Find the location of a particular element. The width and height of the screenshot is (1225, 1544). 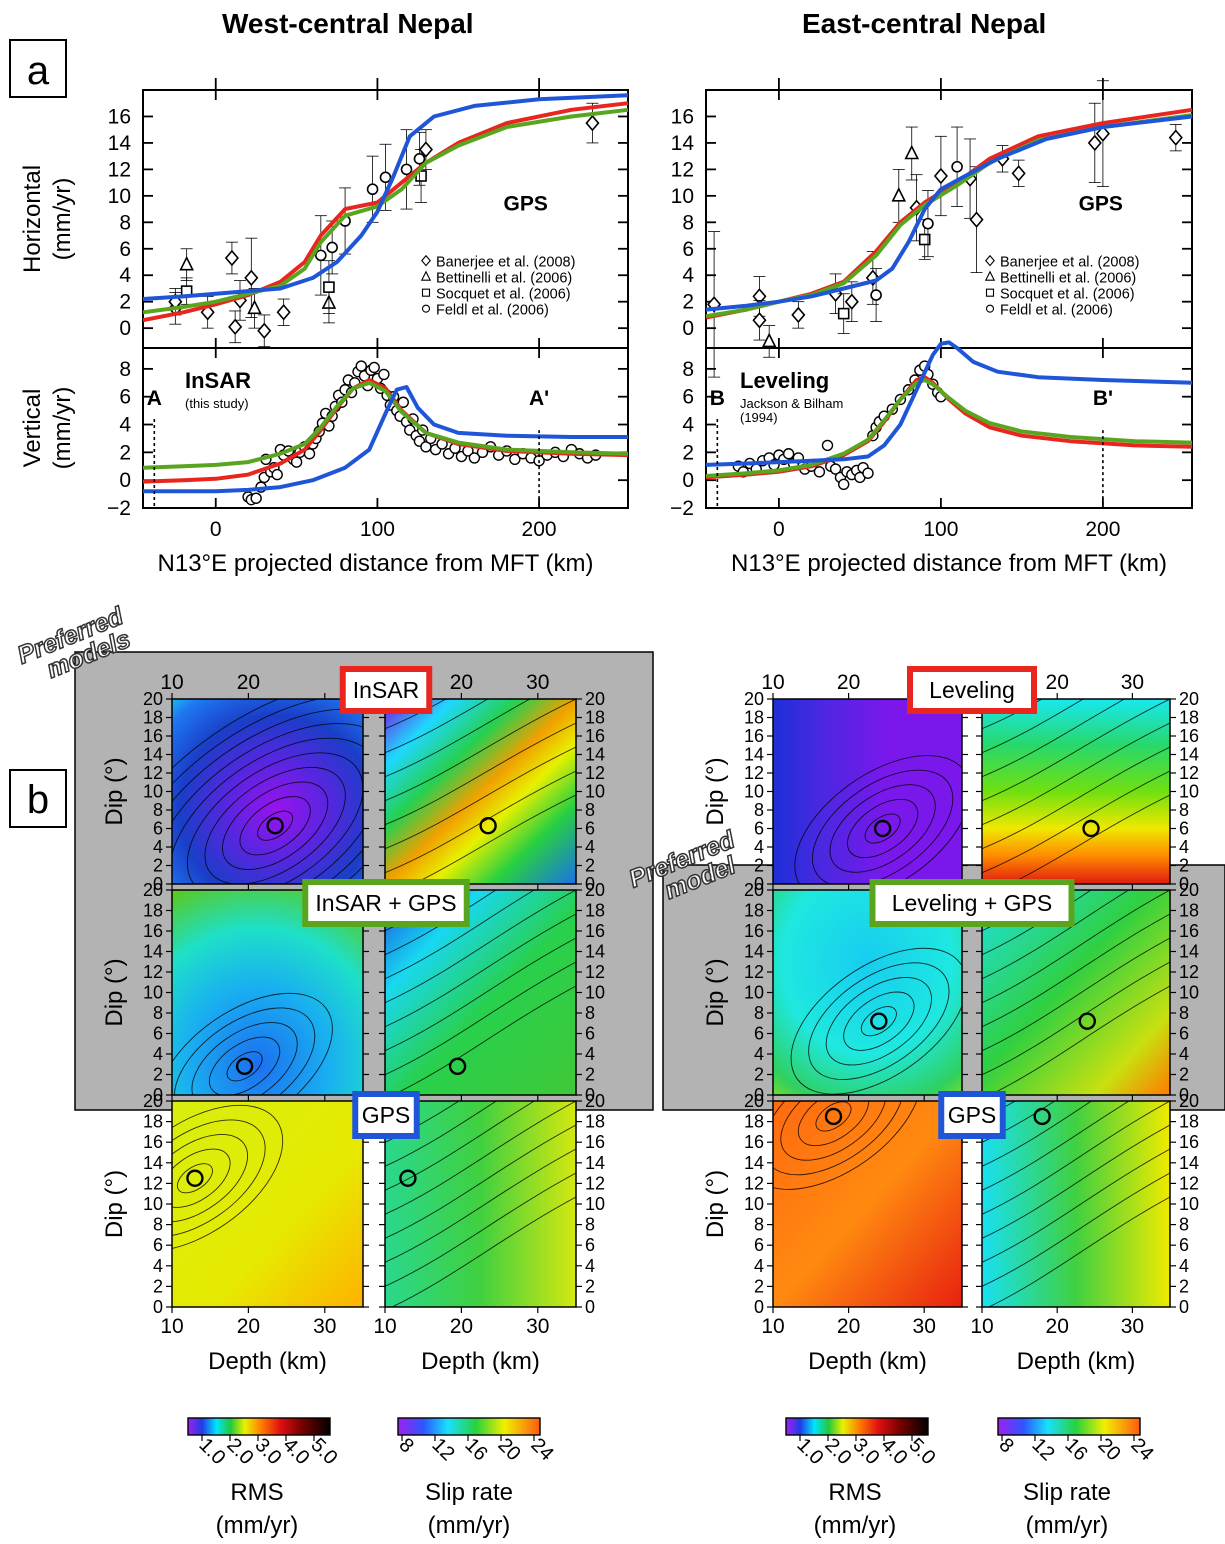

heatmap-surface is located at coordinates (1076, 1204).